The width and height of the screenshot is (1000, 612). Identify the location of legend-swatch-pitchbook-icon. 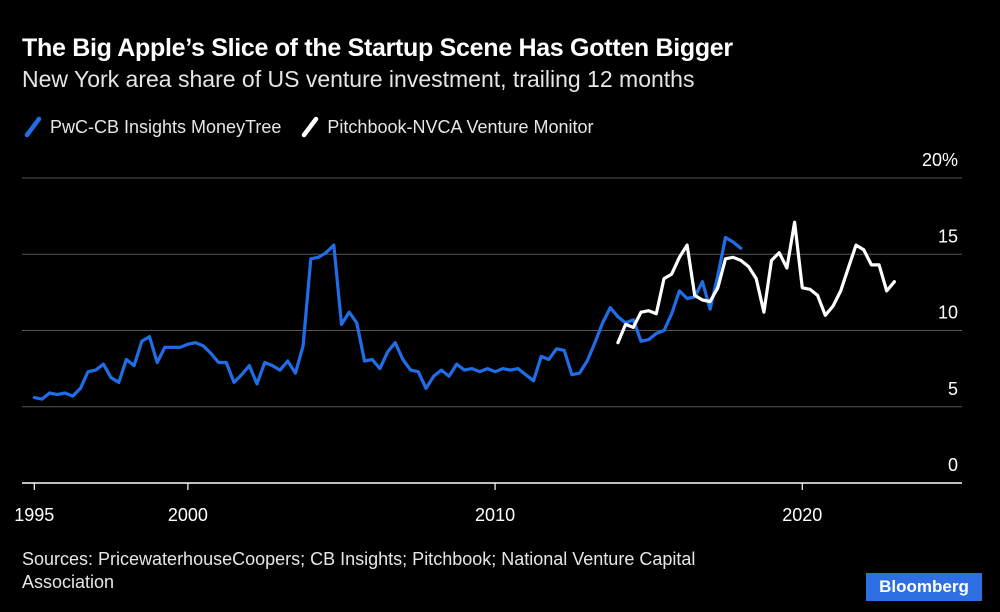
(310, 127).